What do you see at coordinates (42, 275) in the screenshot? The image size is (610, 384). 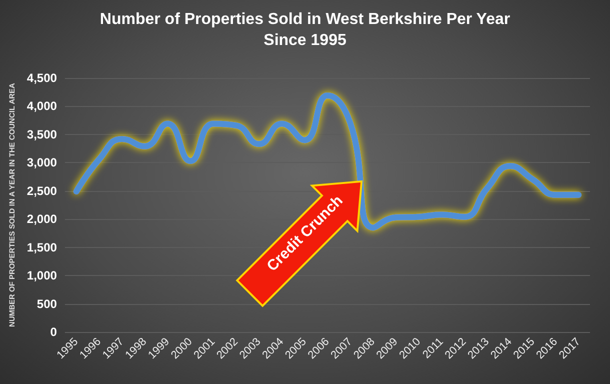 I see `y-tick-label: 1,000` at bounding box center [42, 275].